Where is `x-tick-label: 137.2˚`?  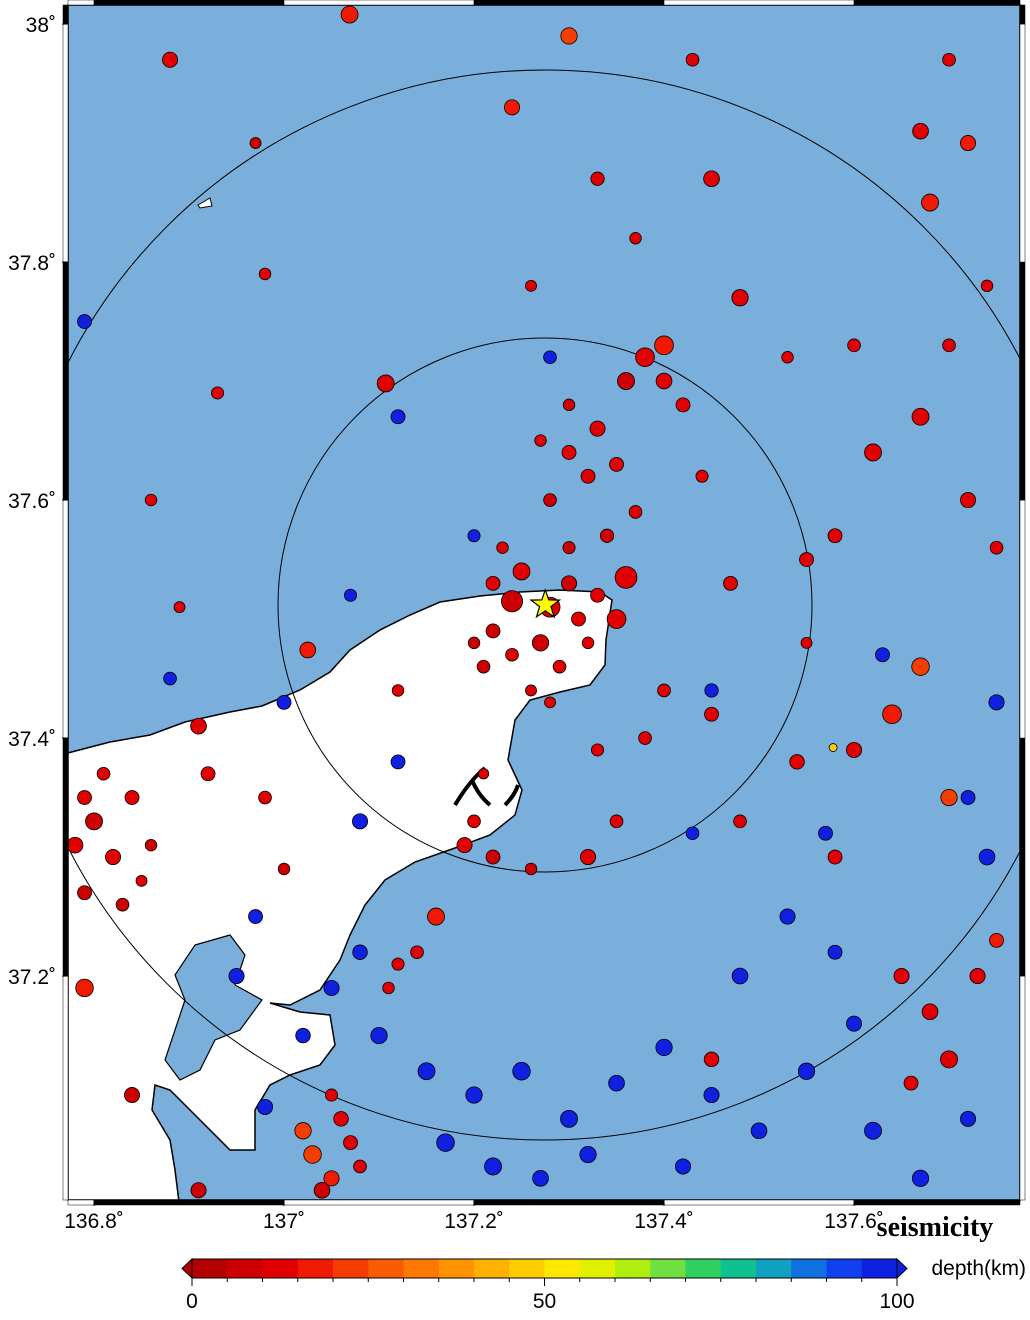
x-tick-label: 137.2˚ is located at coordinates (474, 1221).